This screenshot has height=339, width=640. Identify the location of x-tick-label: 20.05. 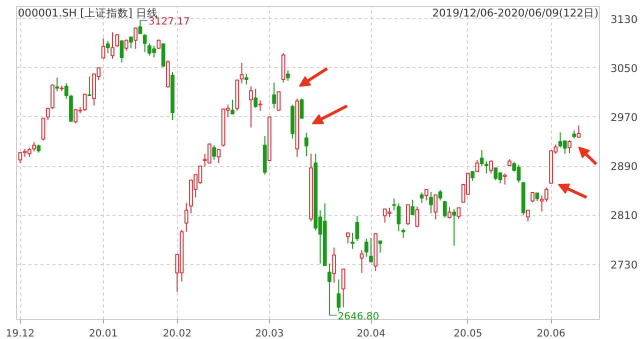
(468, 333).